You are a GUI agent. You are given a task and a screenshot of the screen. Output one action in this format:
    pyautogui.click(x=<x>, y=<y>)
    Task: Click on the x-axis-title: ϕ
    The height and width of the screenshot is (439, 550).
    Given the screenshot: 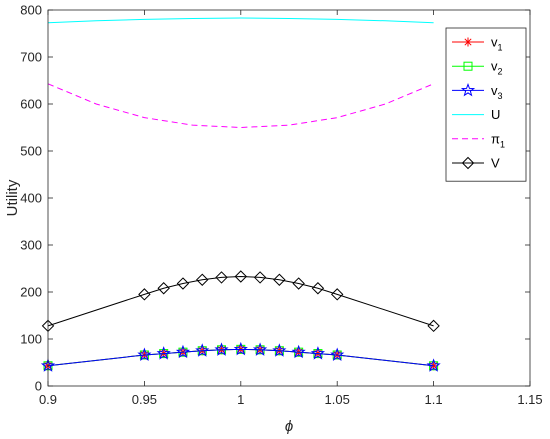 What is the action you would take?
    pyautogui.click(x=289, y=426)
    